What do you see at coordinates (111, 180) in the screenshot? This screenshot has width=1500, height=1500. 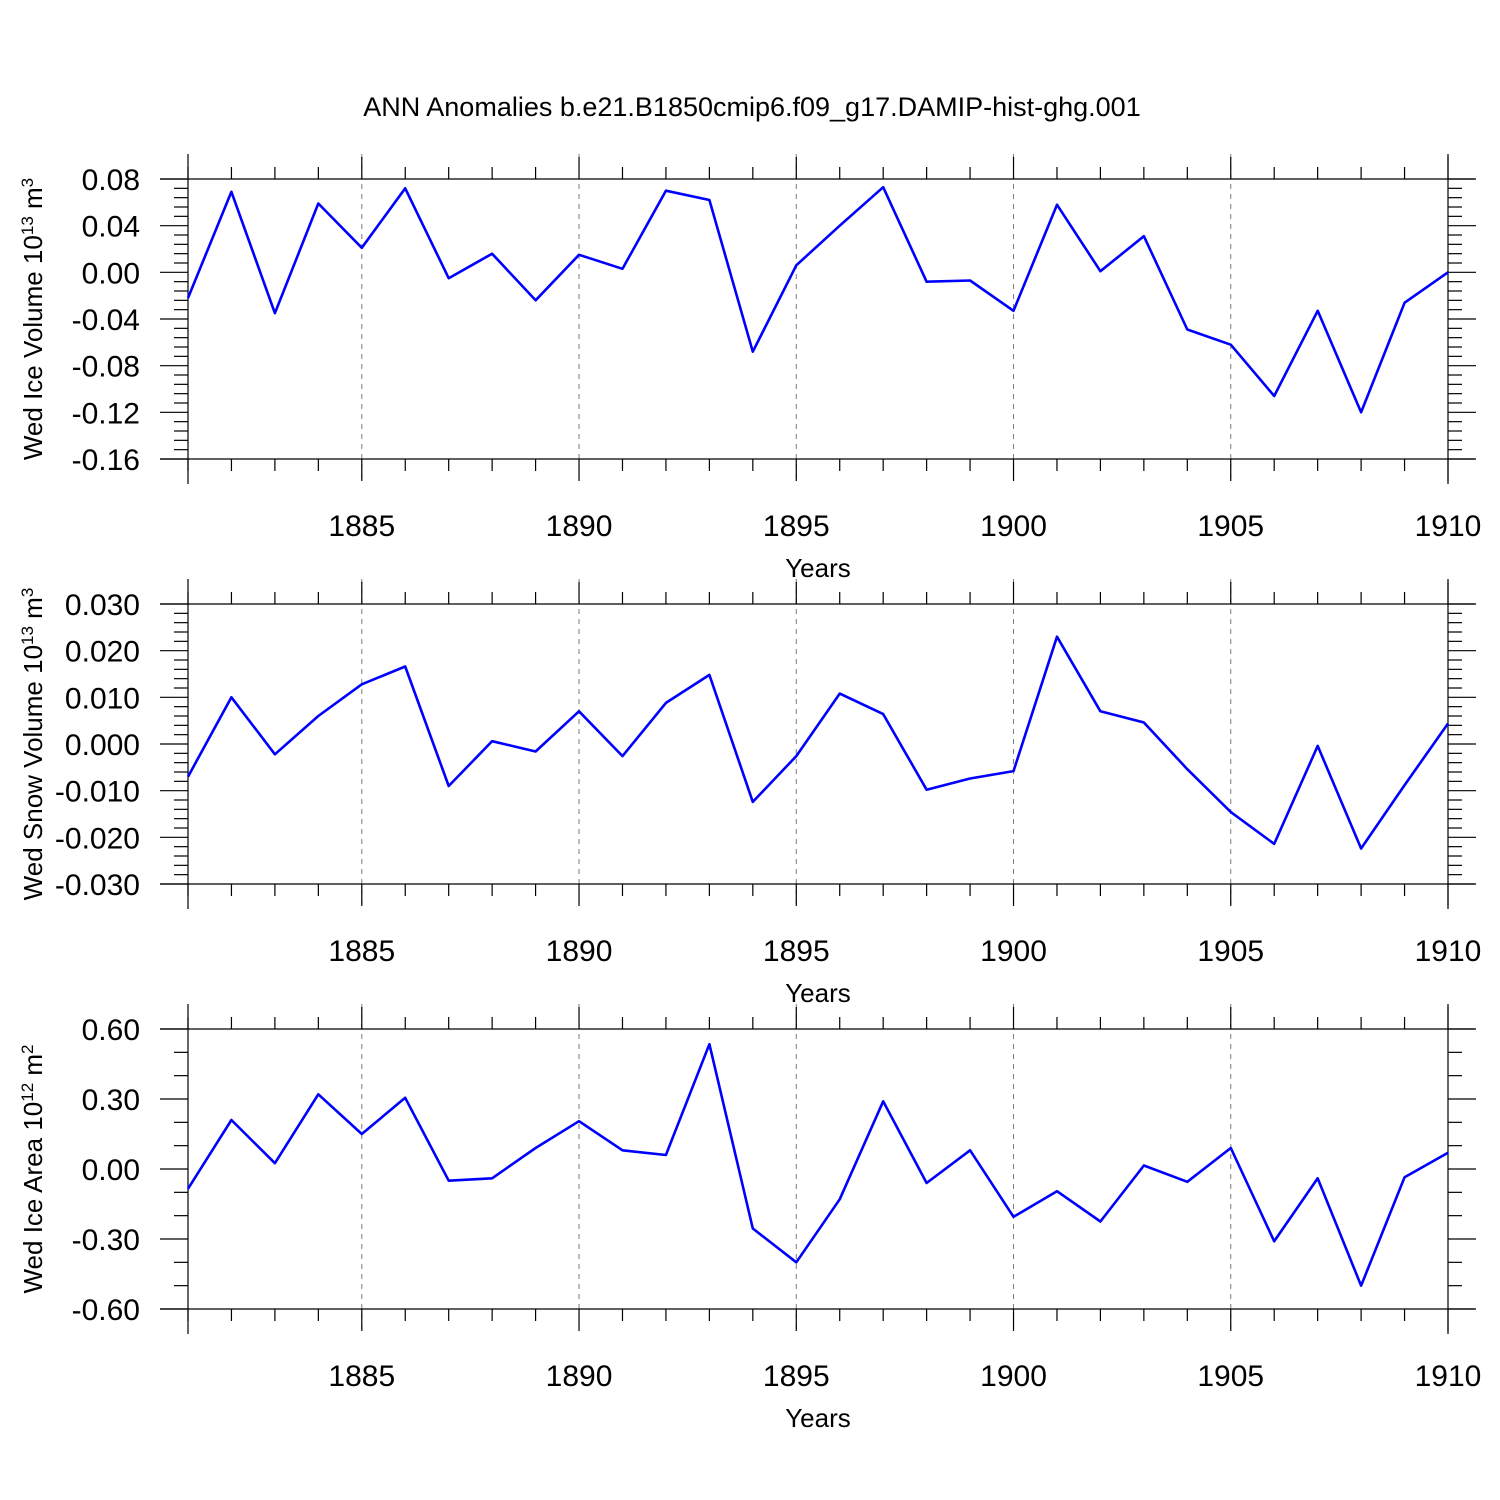 I see `y-tick-label: 0.08` at bounding box center [111, 180].